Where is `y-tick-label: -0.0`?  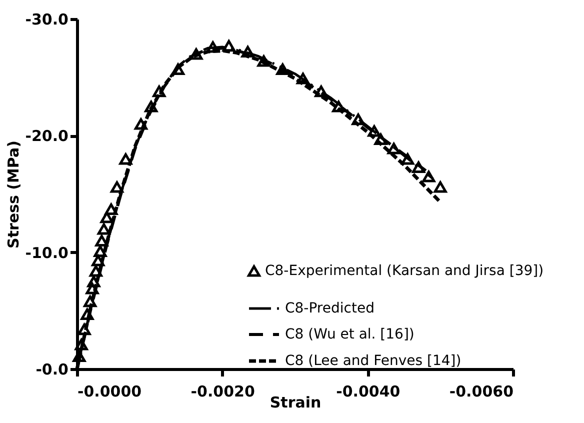
y-tick-label: -0.0 is located at coordinates (52, 369).